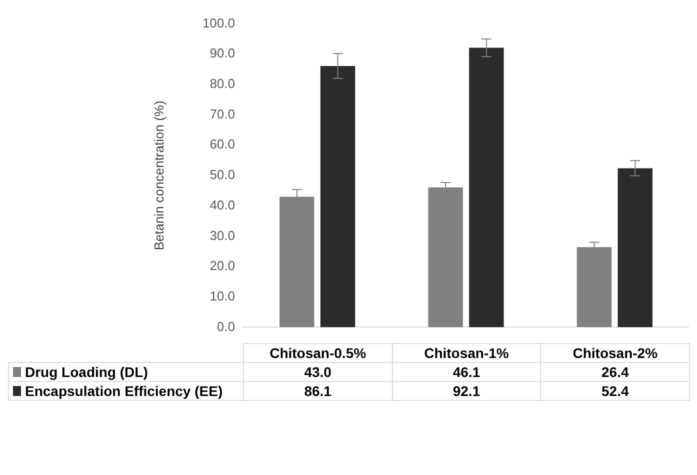  What do you see at coordinates (126, 372) in the screenshot?
I see `legend-label: Drug Loading (DL)` at bounding box center [126, 372].